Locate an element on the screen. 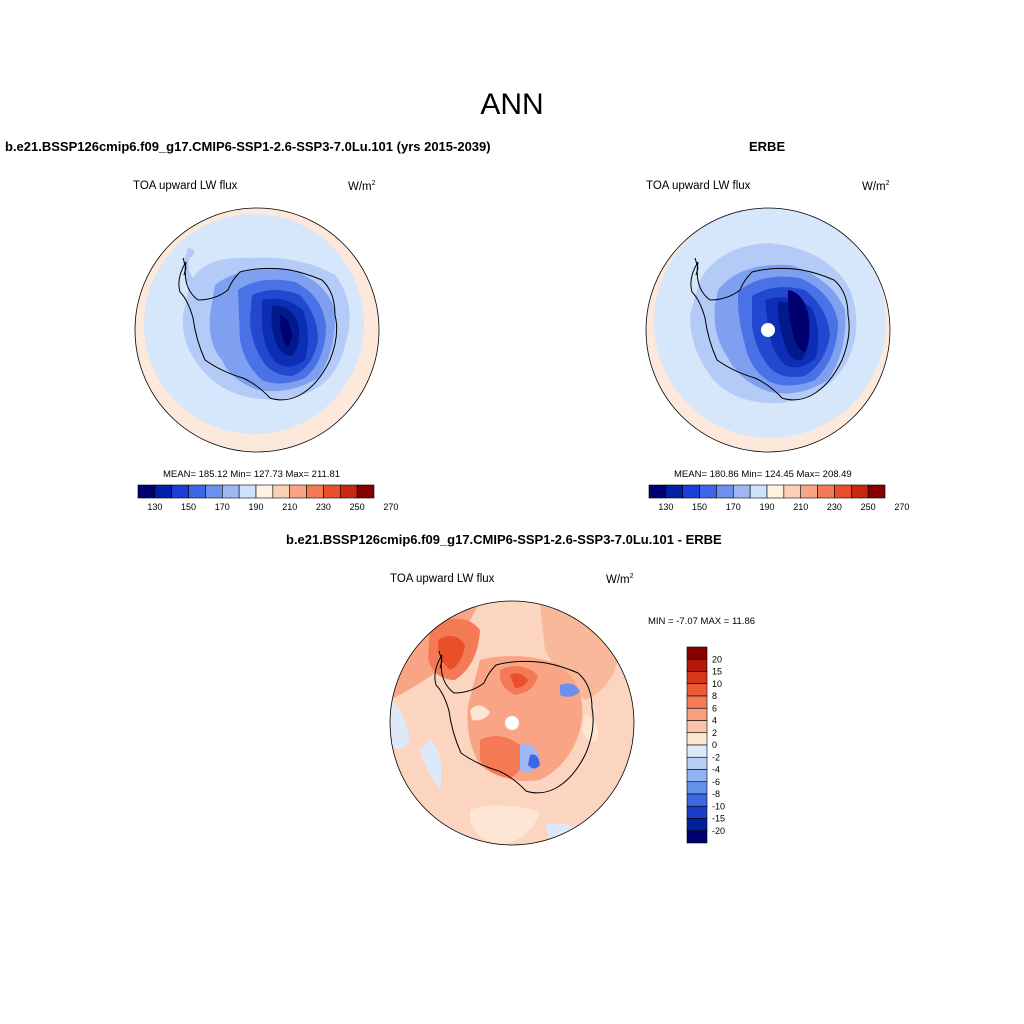  colorbar-tick-label: 10 is located at coordinates (717, 684).